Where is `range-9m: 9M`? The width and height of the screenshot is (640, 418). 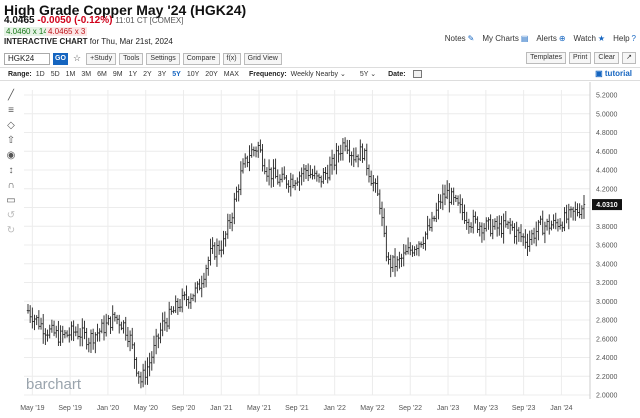
range-9m: 9M is located at coordinates (117, 74).